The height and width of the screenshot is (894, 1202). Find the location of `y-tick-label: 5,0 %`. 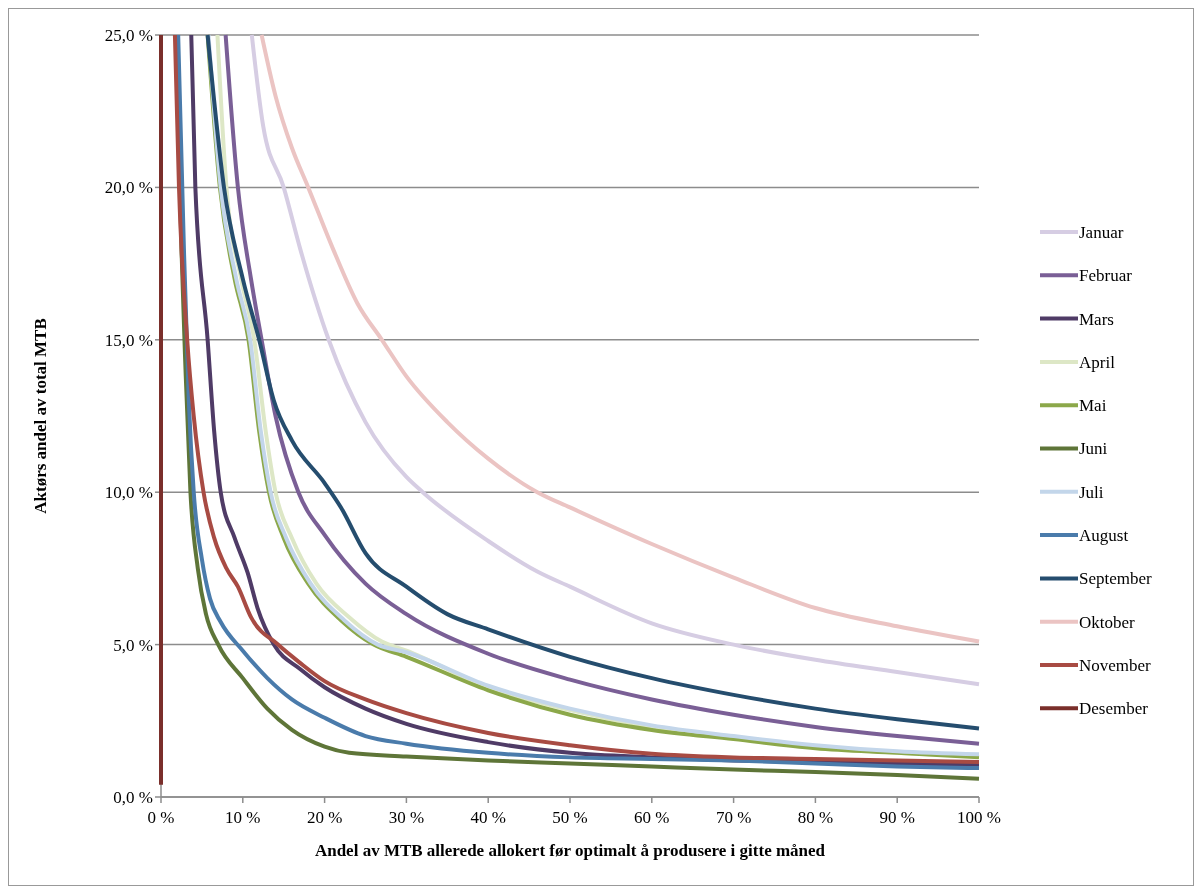

y-tick-label: 5,0 % is located at coordinates (133, 645).